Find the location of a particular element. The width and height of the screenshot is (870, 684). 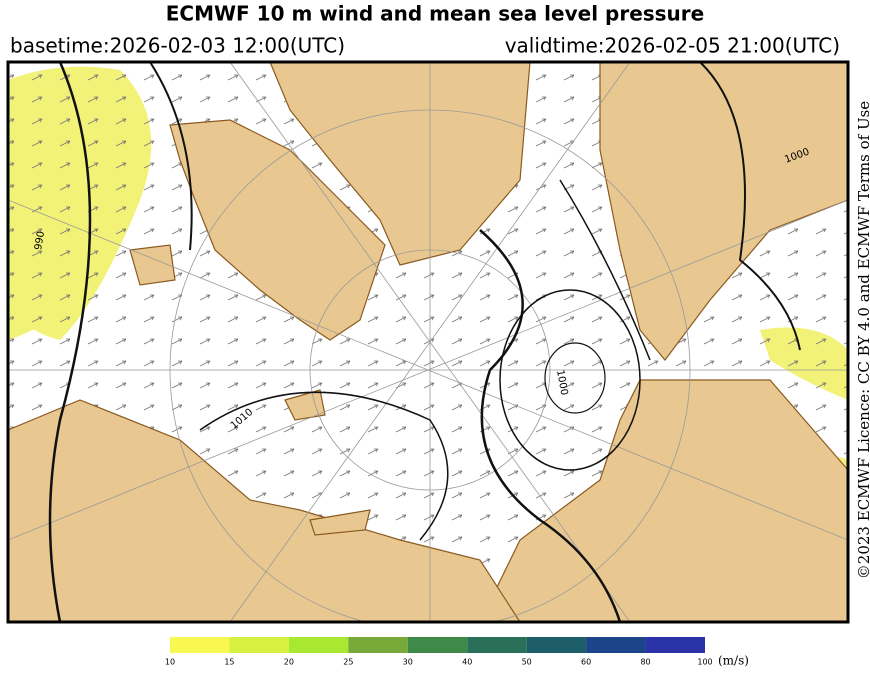

colorbar: 10 15 20 25 30 40 50 60 80 100 (m/s) is located at coordinates (457, 652).